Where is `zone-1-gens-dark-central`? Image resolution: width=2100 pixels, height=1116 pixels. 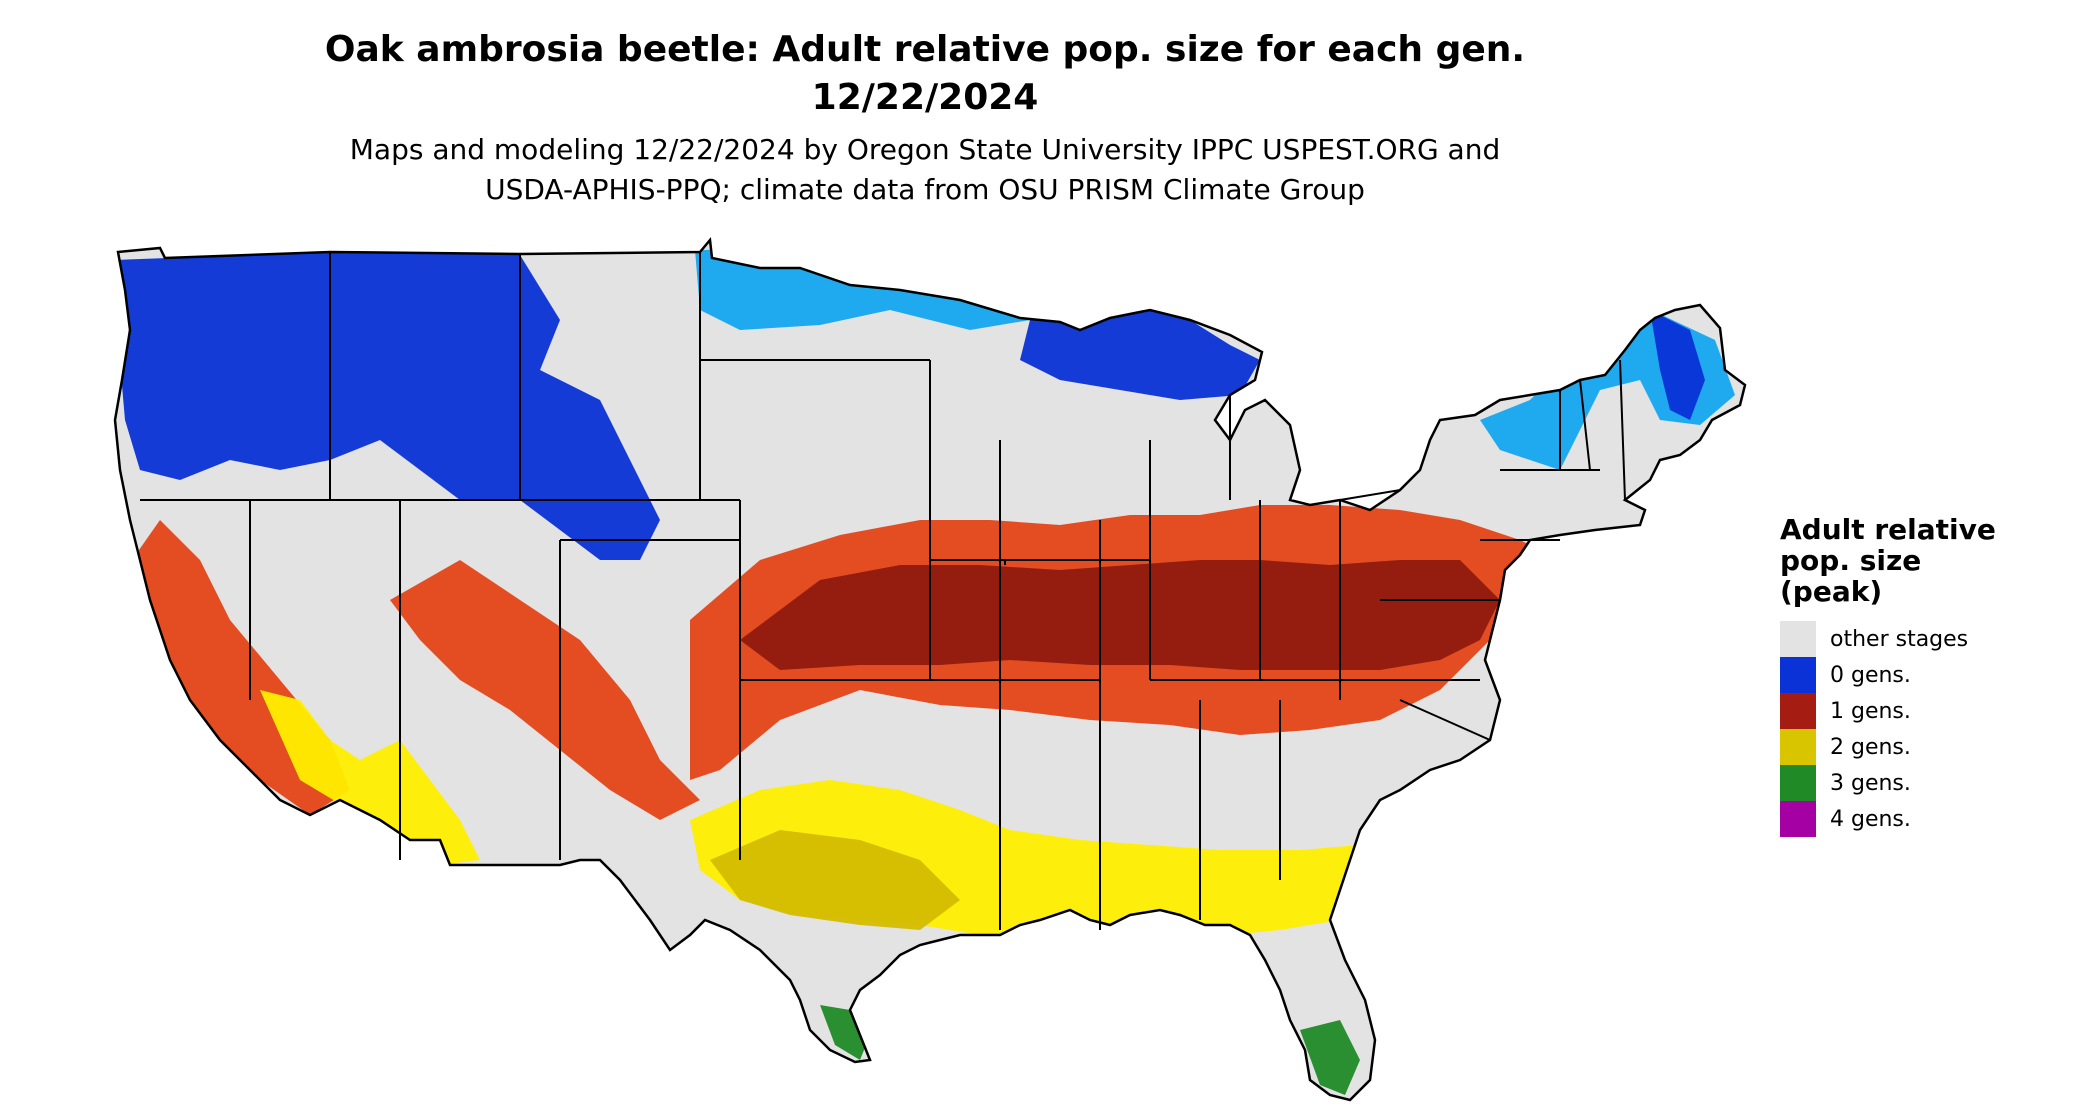
zone-1-gens-dark-central is located at coordinates (1120, 615).